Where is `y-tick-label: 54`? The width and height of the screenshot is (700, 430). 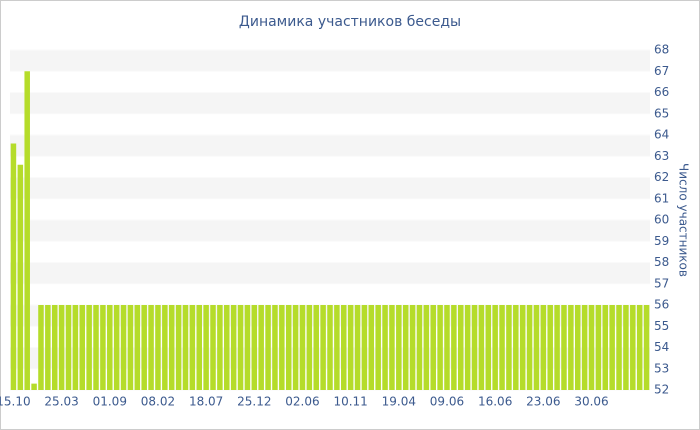
y-tick-label: 54 is located at coordinates (661, 347).